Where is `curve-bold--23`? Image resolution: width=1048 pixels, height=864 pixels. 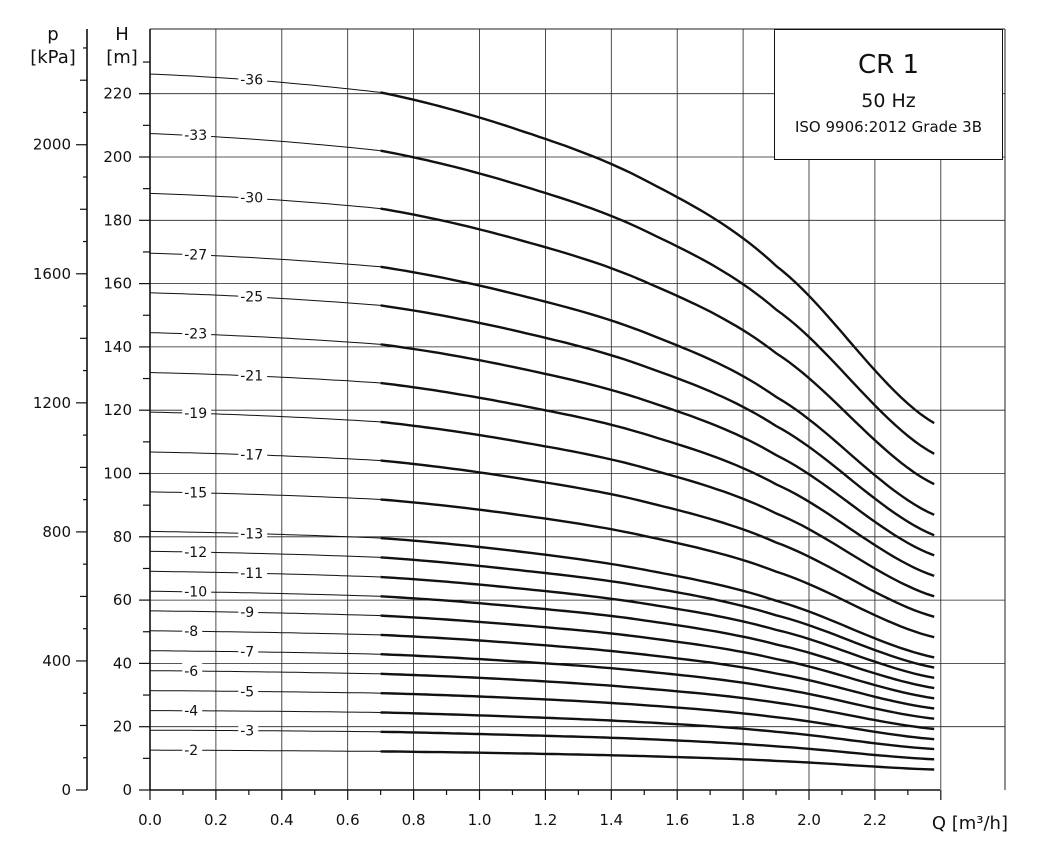 curve-bold--23 is located at coordinates (657, 450).